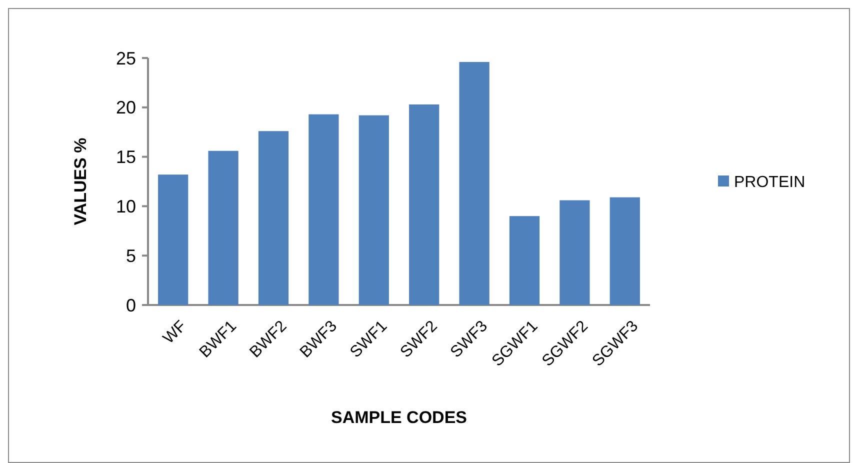  I want to click on y-tick-label: 0, so click(131, 305).